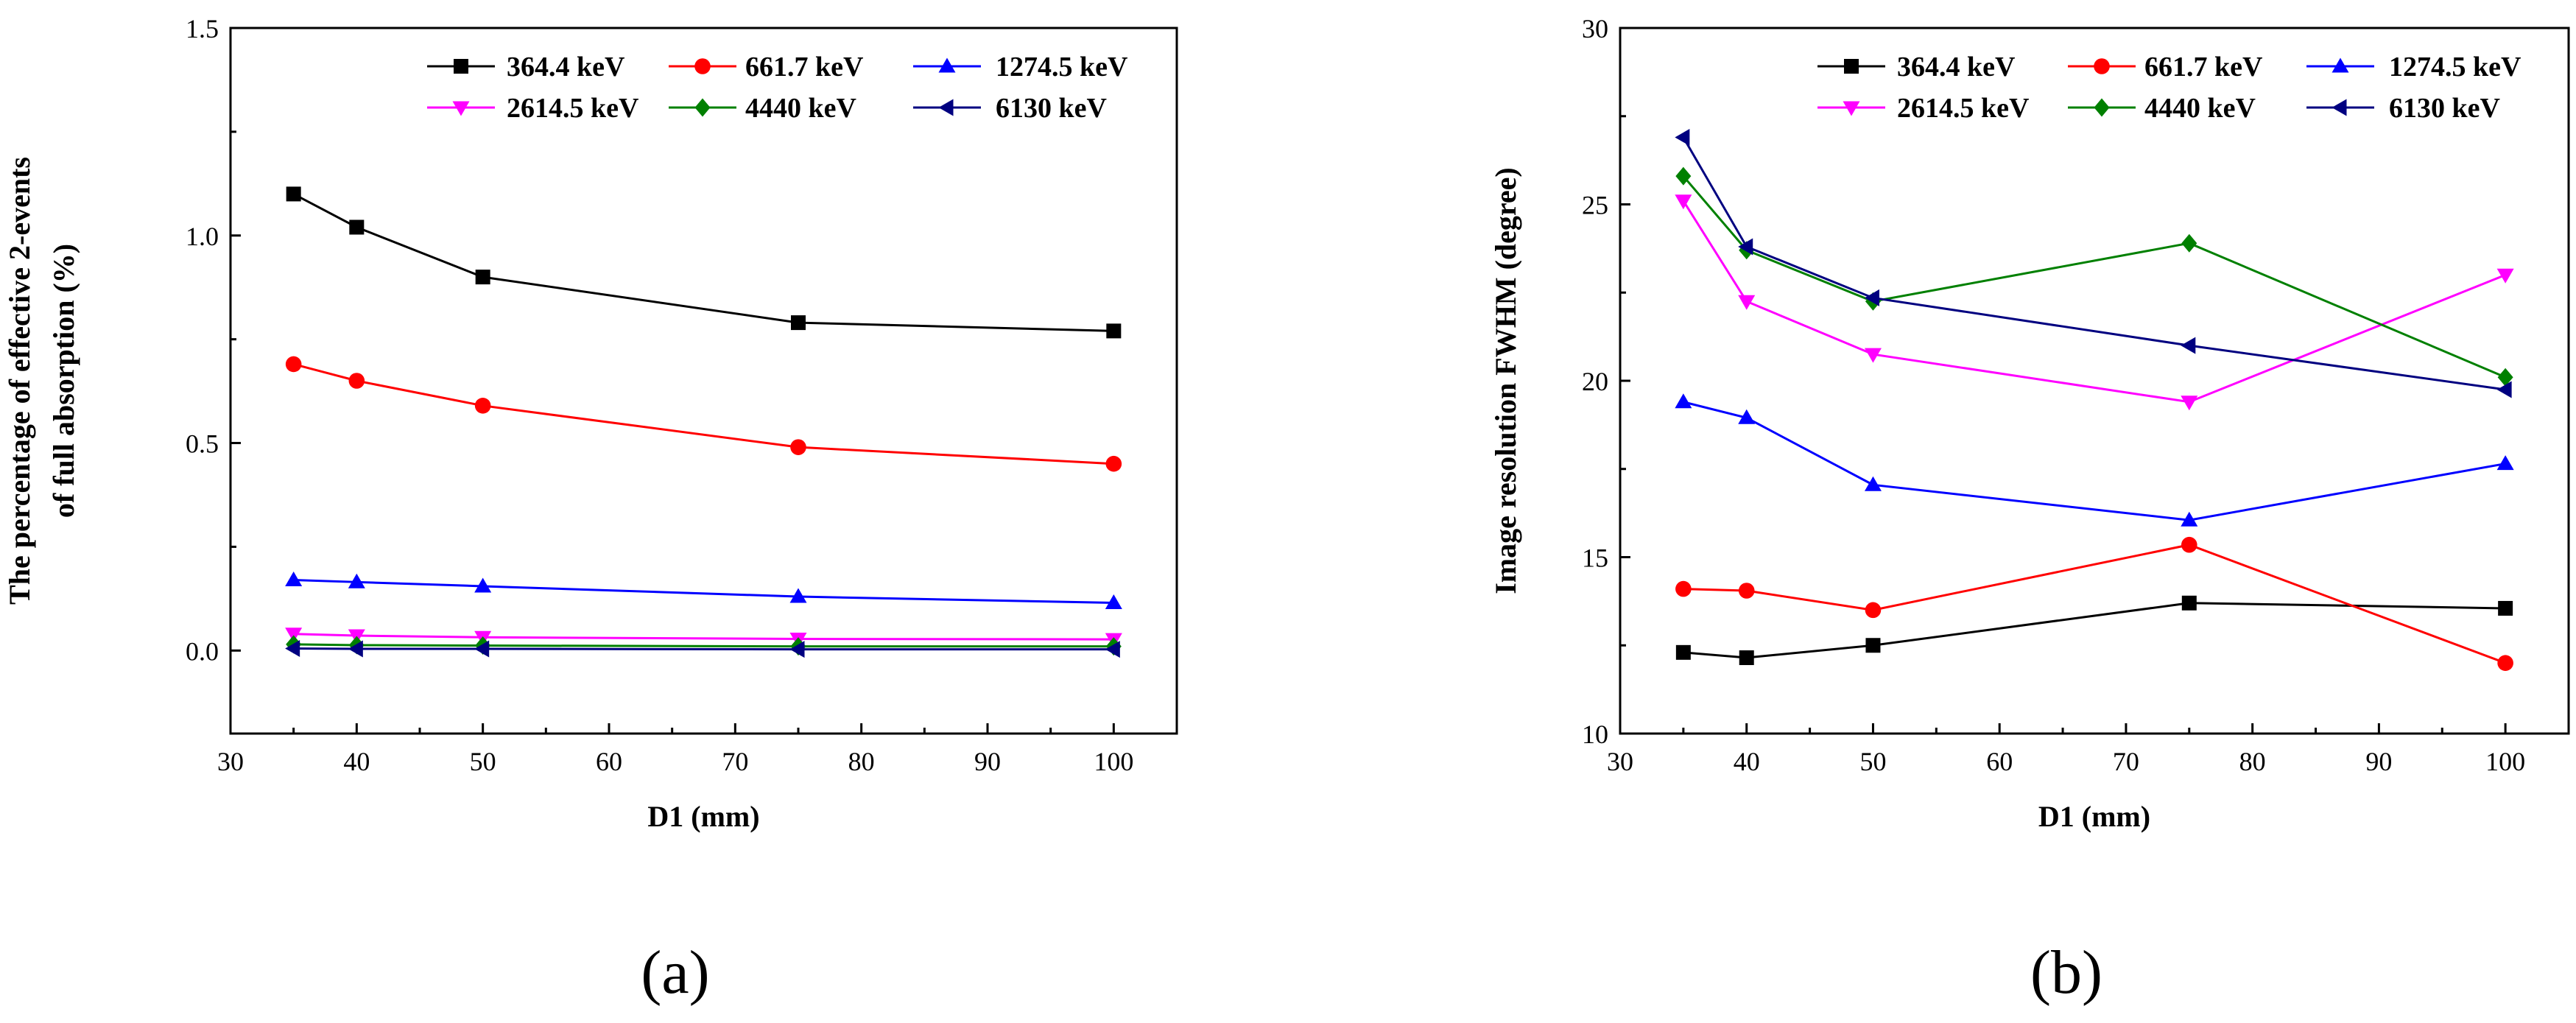 Image resolution: width=2576 pixels, height=1023 pixels. Describe the element at coordinates (202, 444) in the screenshot. I see `y-tick-label-a-1: 0.5` at that location.